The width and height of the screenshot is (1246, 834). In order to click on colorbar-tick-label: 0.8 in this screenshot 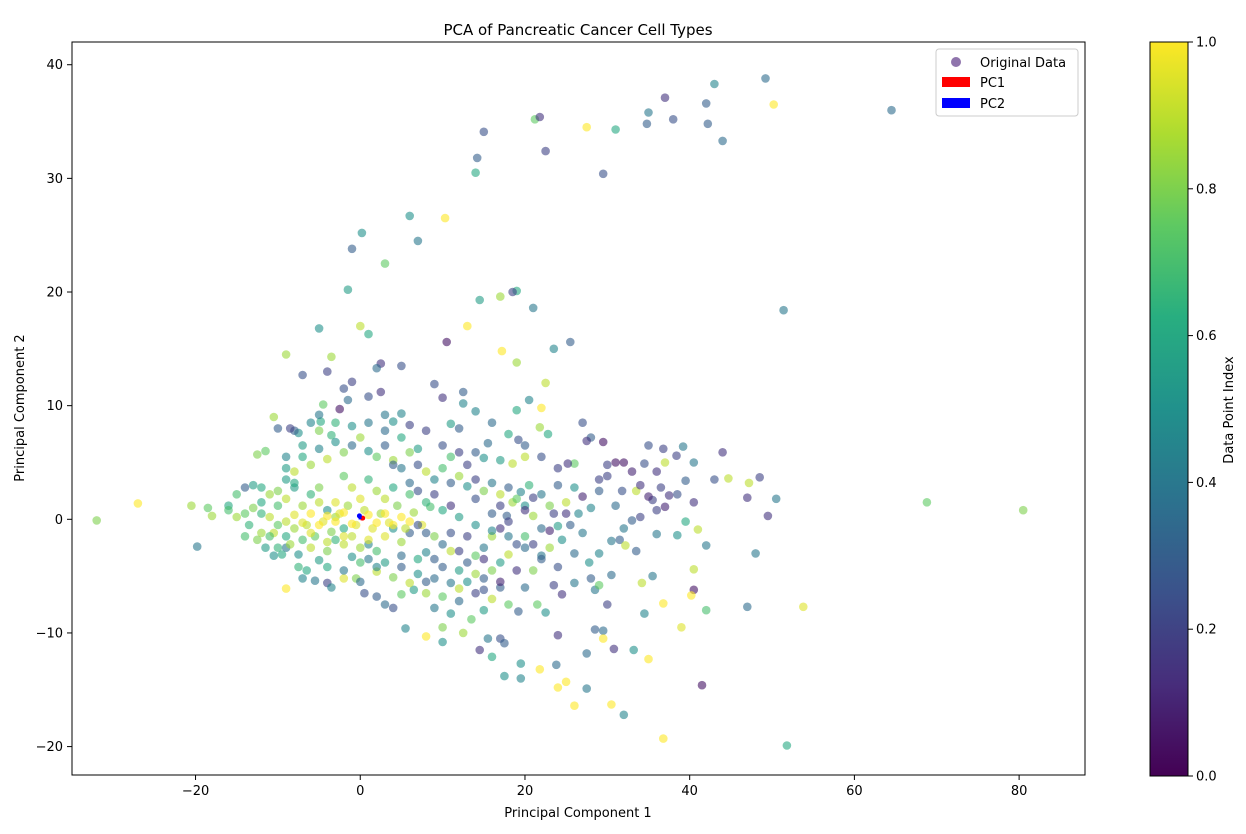, I will do `click(1206, 189)`.